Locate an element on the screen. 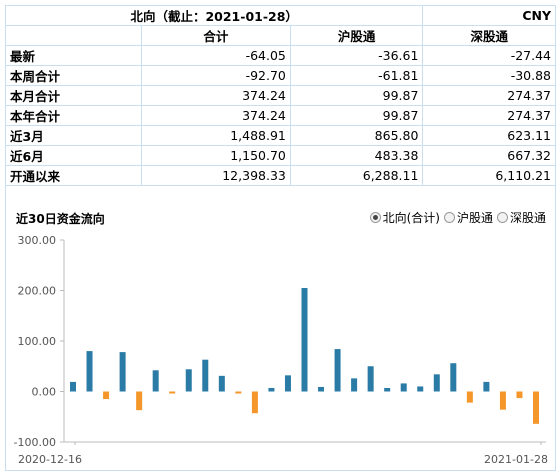 The image size is (560, 474). cell-sz: 274.37 is located at coordinates (489, 115).